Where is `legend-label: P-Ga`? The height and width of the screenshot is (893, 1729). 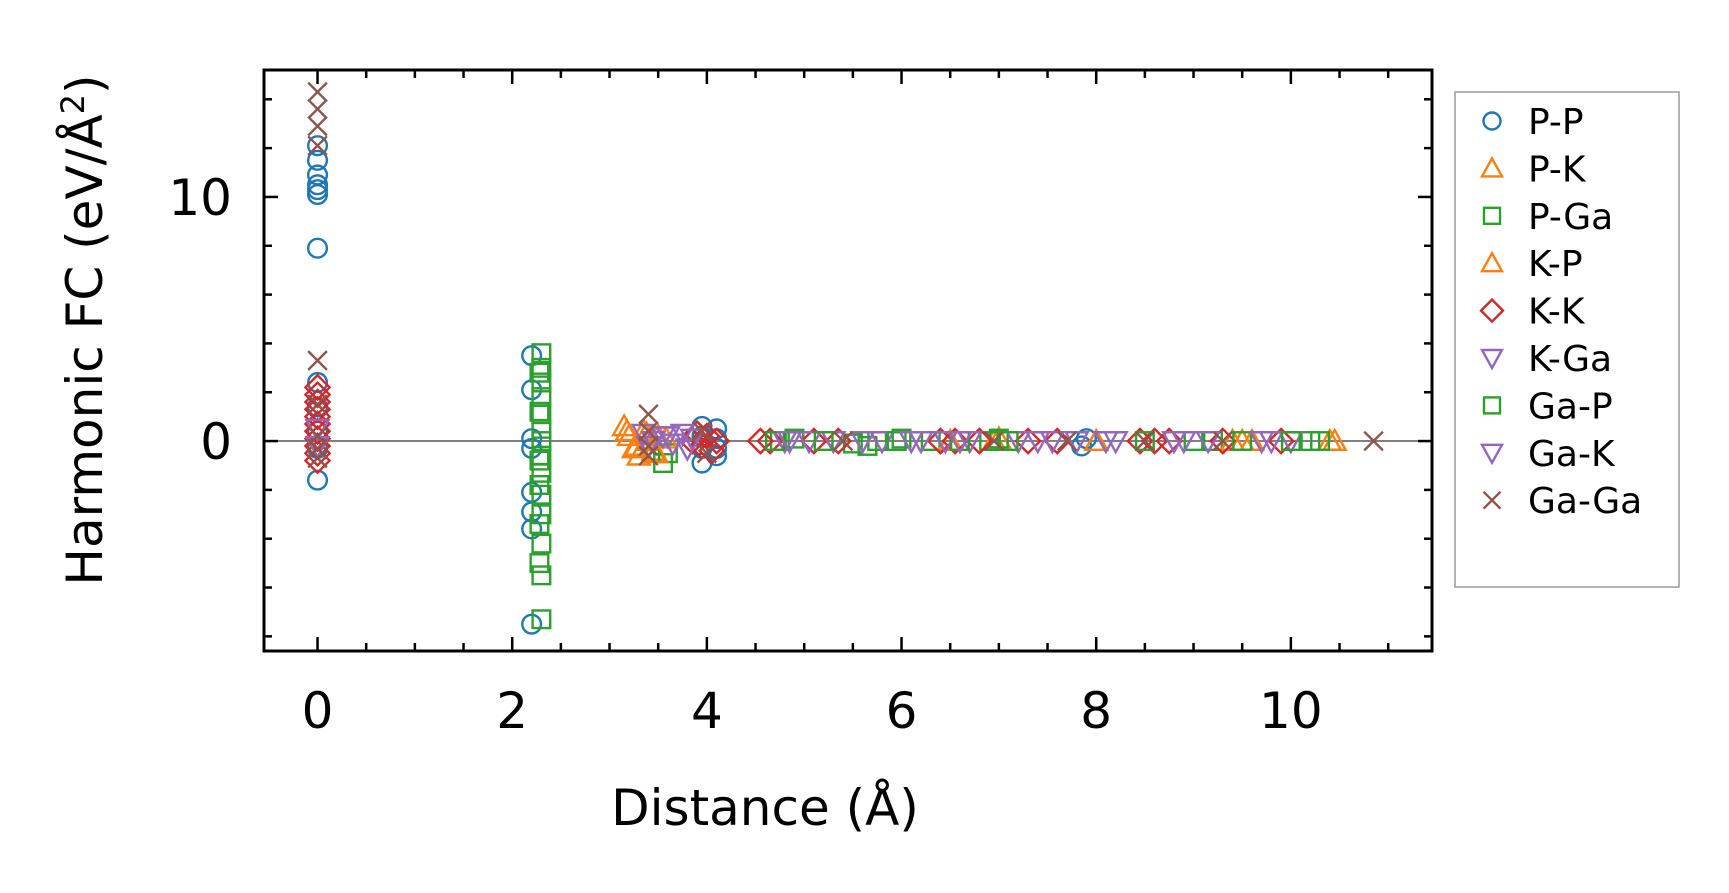
legend-label: P-Ga is located at coordinates (1570, 217).